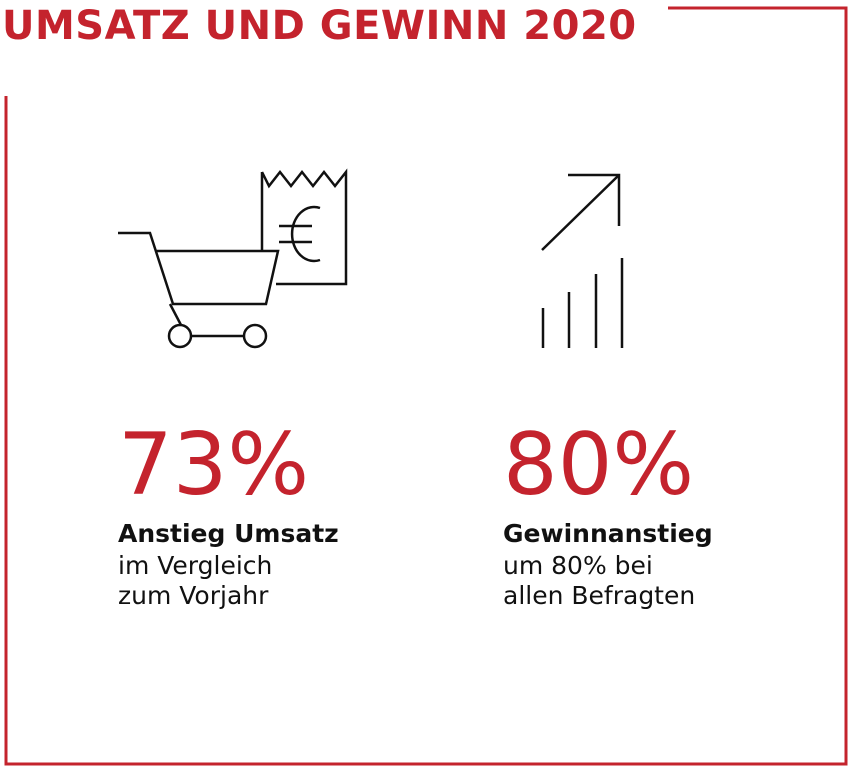 The width and height of the screenshot is (851, 768). I want to click on stat-description-line: allen Befragten, so click(599, 595).